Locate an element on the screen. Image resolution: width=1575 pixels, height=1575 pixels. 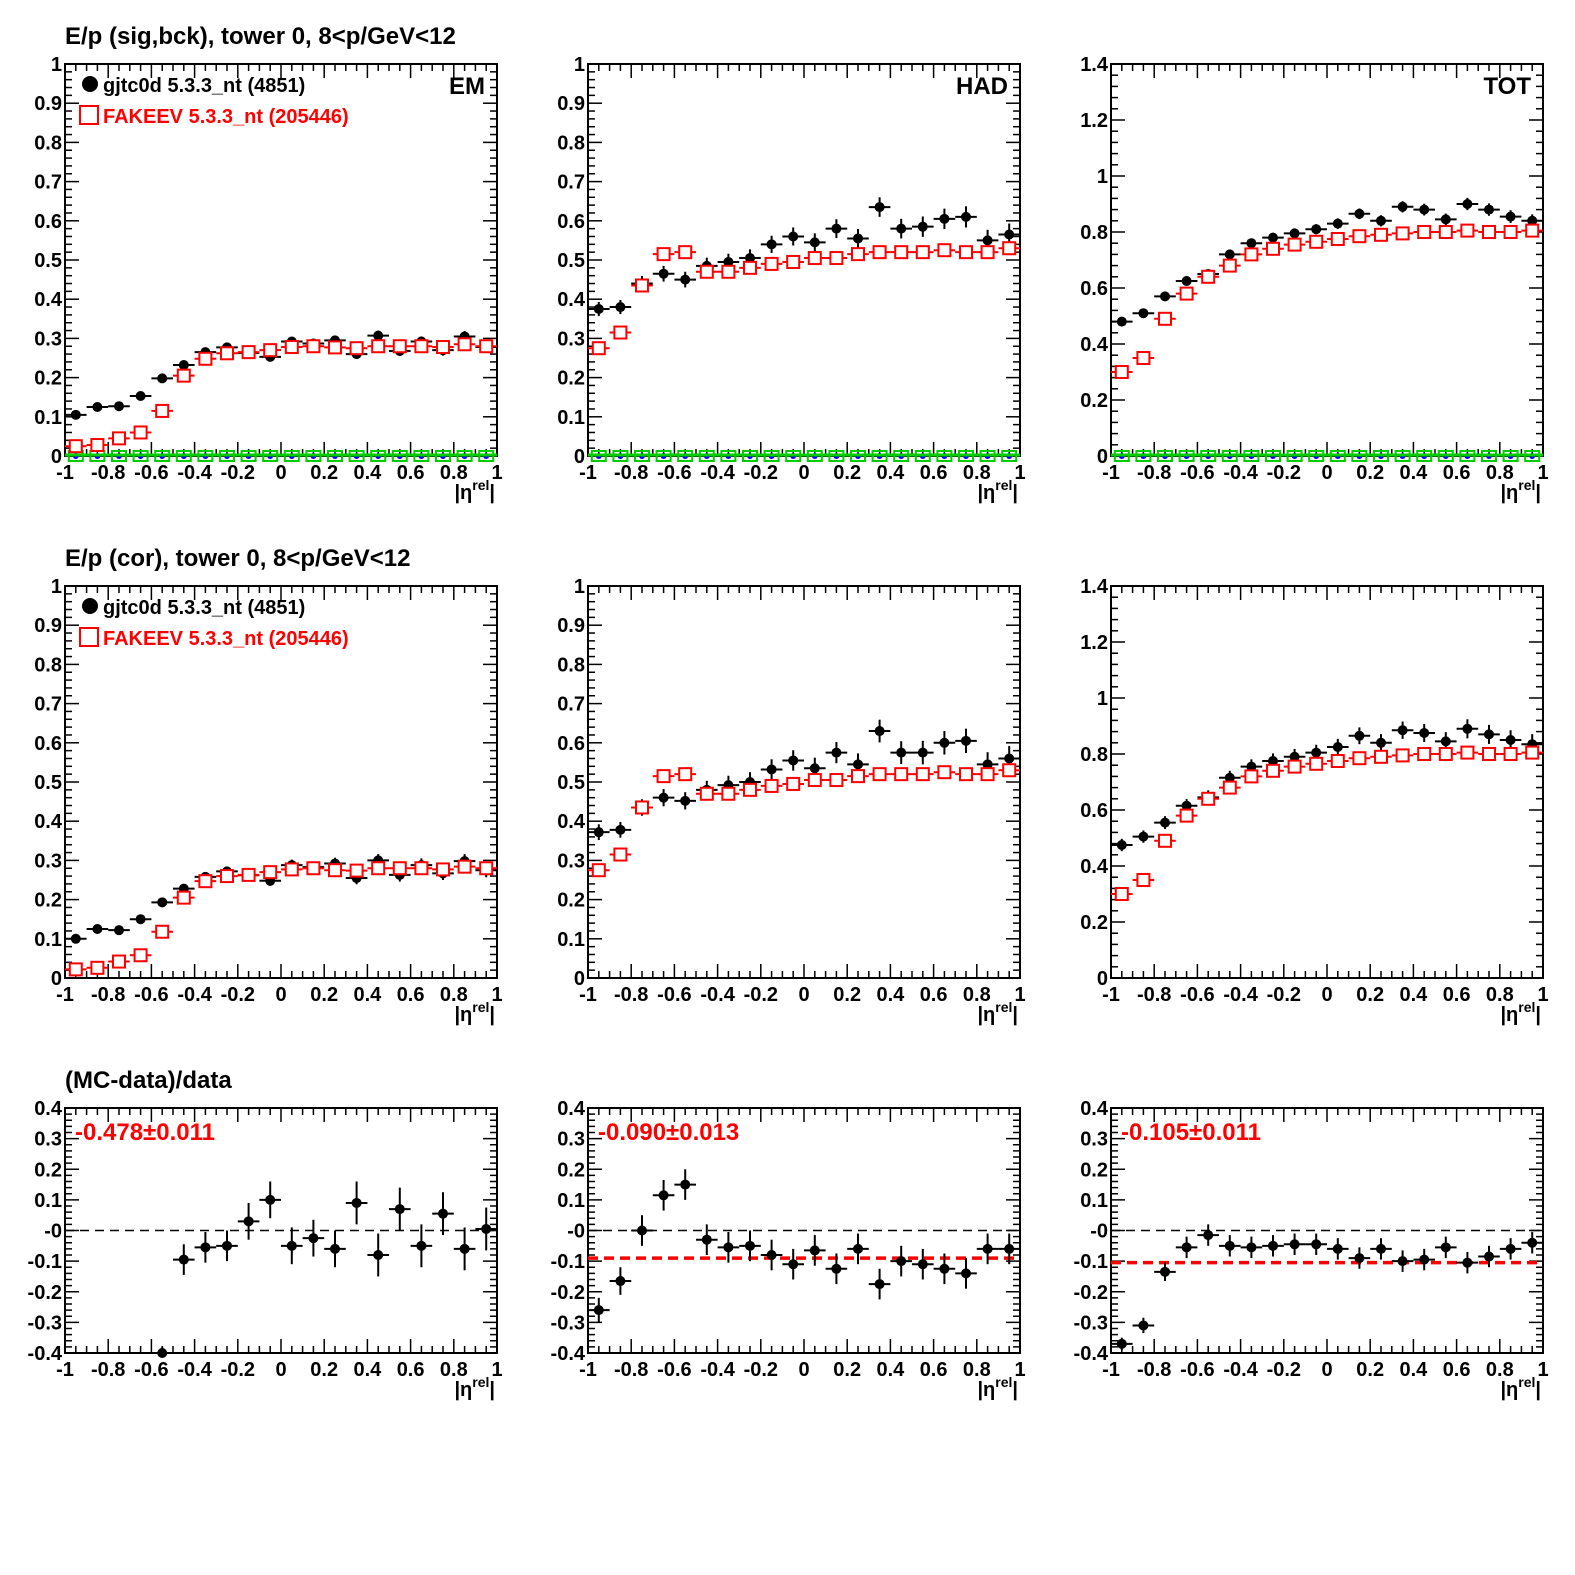
y-tick-label: 0.5 is located at coordinates (48, 783).